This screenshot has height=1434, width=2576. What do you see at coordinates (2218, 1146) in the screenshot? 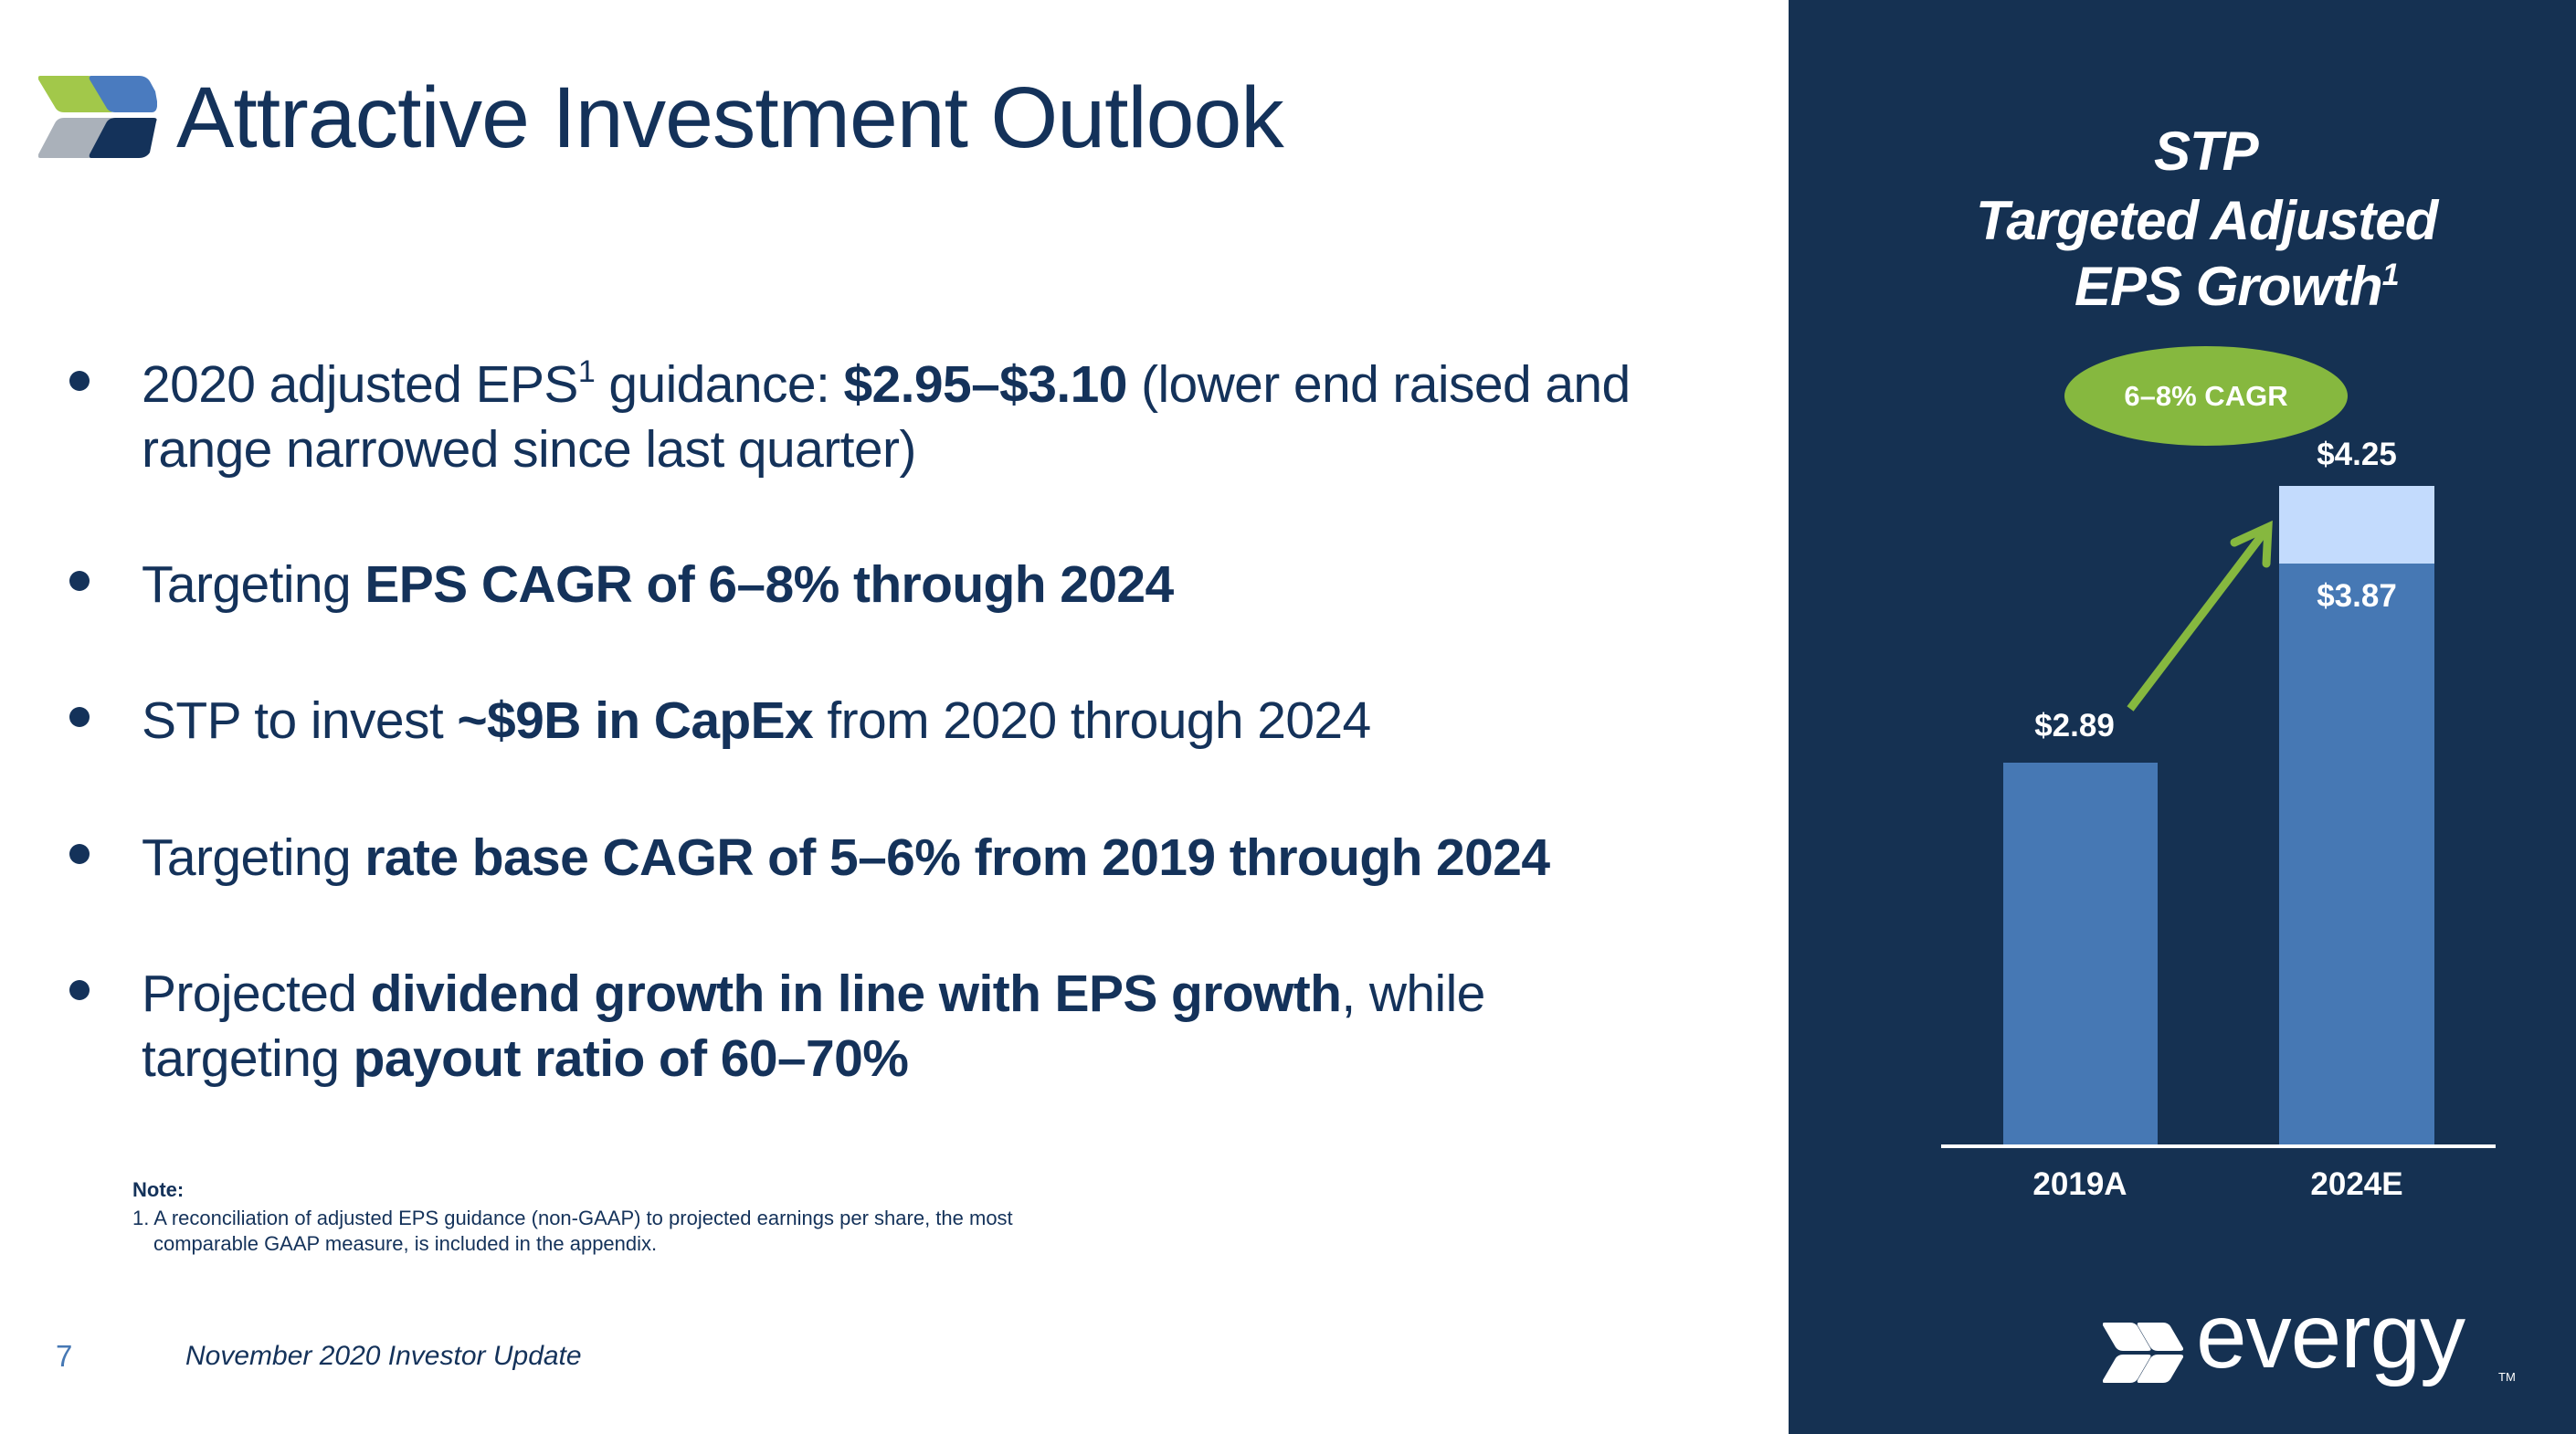
I see `x-axis-line` at bounding box center [2218, 1146].